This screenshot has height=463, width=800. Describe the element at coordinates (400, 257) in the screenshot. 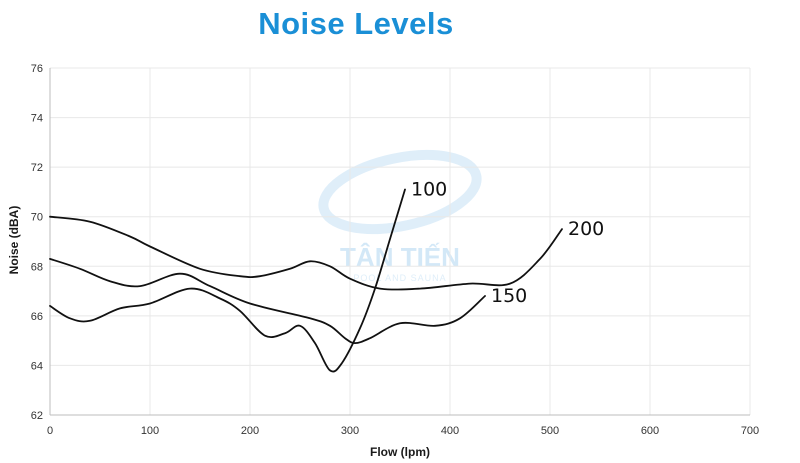

I see `watermark-brand: TÂN TIẾN` at that location.